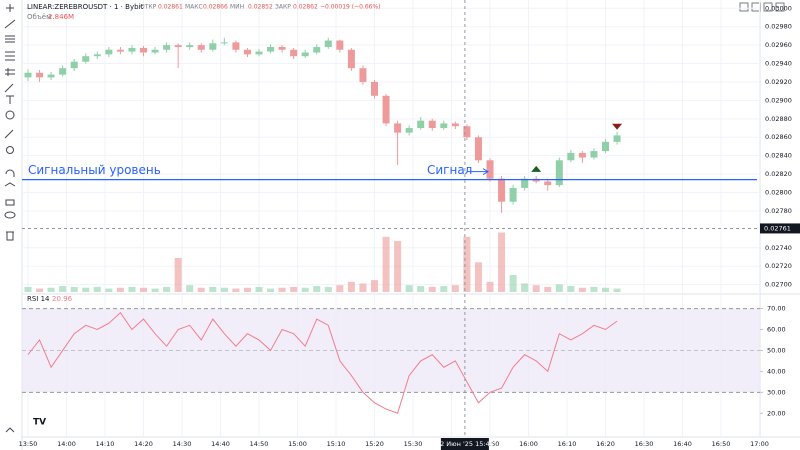 The width and height of the screenshot is (800, 450). I want to click on x-tick-label: 15:00, so click(297, 444).